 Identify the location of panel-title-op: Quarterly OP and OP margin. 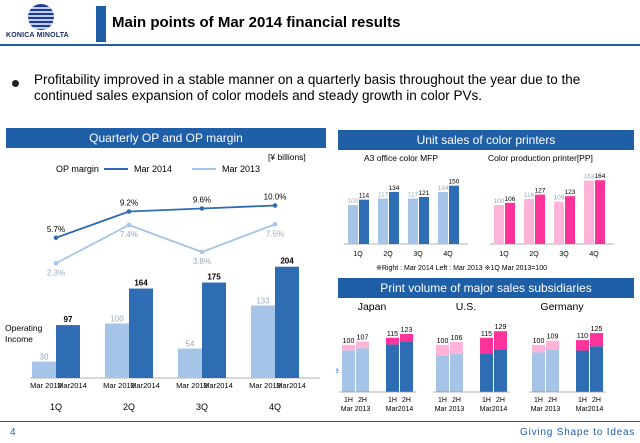
(166, 138).